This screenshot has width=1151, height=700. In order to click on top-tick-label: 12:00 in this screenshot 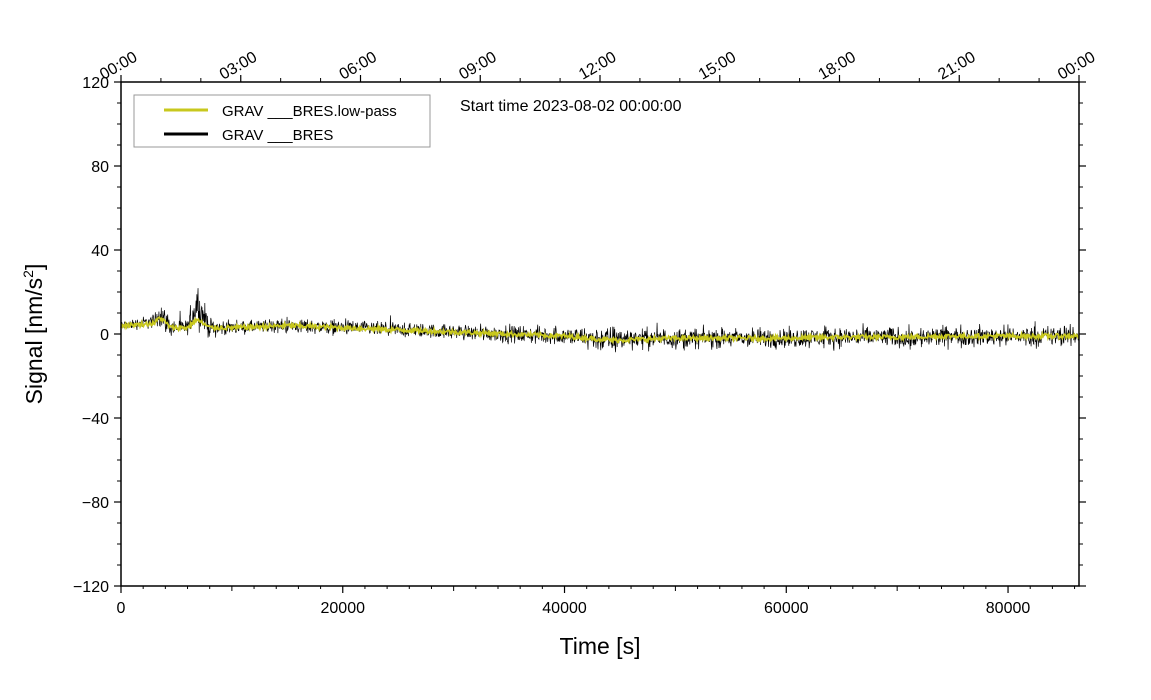, I will do `click(597, 66)`.